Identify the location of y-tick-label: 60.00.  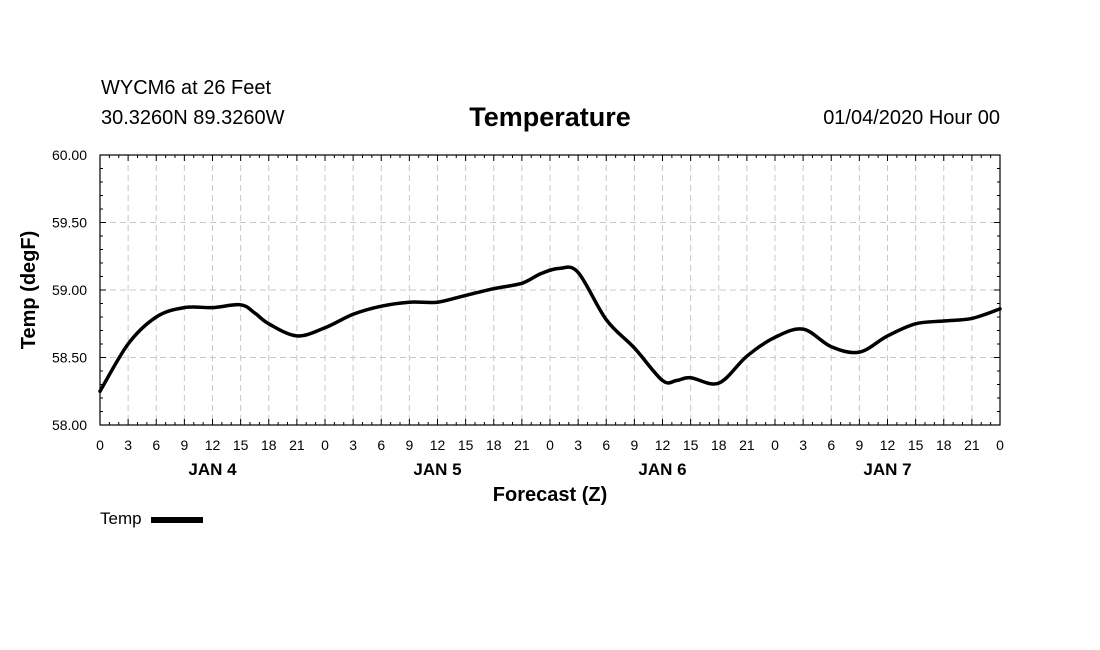
(69, 155).